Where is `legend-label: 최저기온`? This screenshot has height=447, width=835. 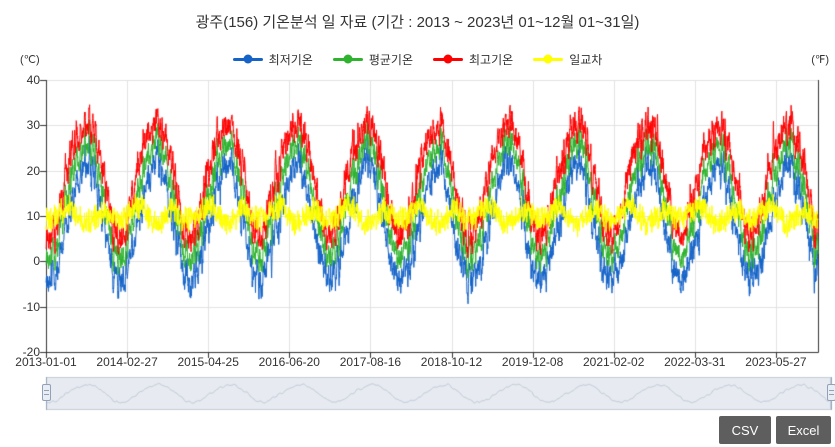
legend-label: 최저기온 is located at coordinates (290, 59).